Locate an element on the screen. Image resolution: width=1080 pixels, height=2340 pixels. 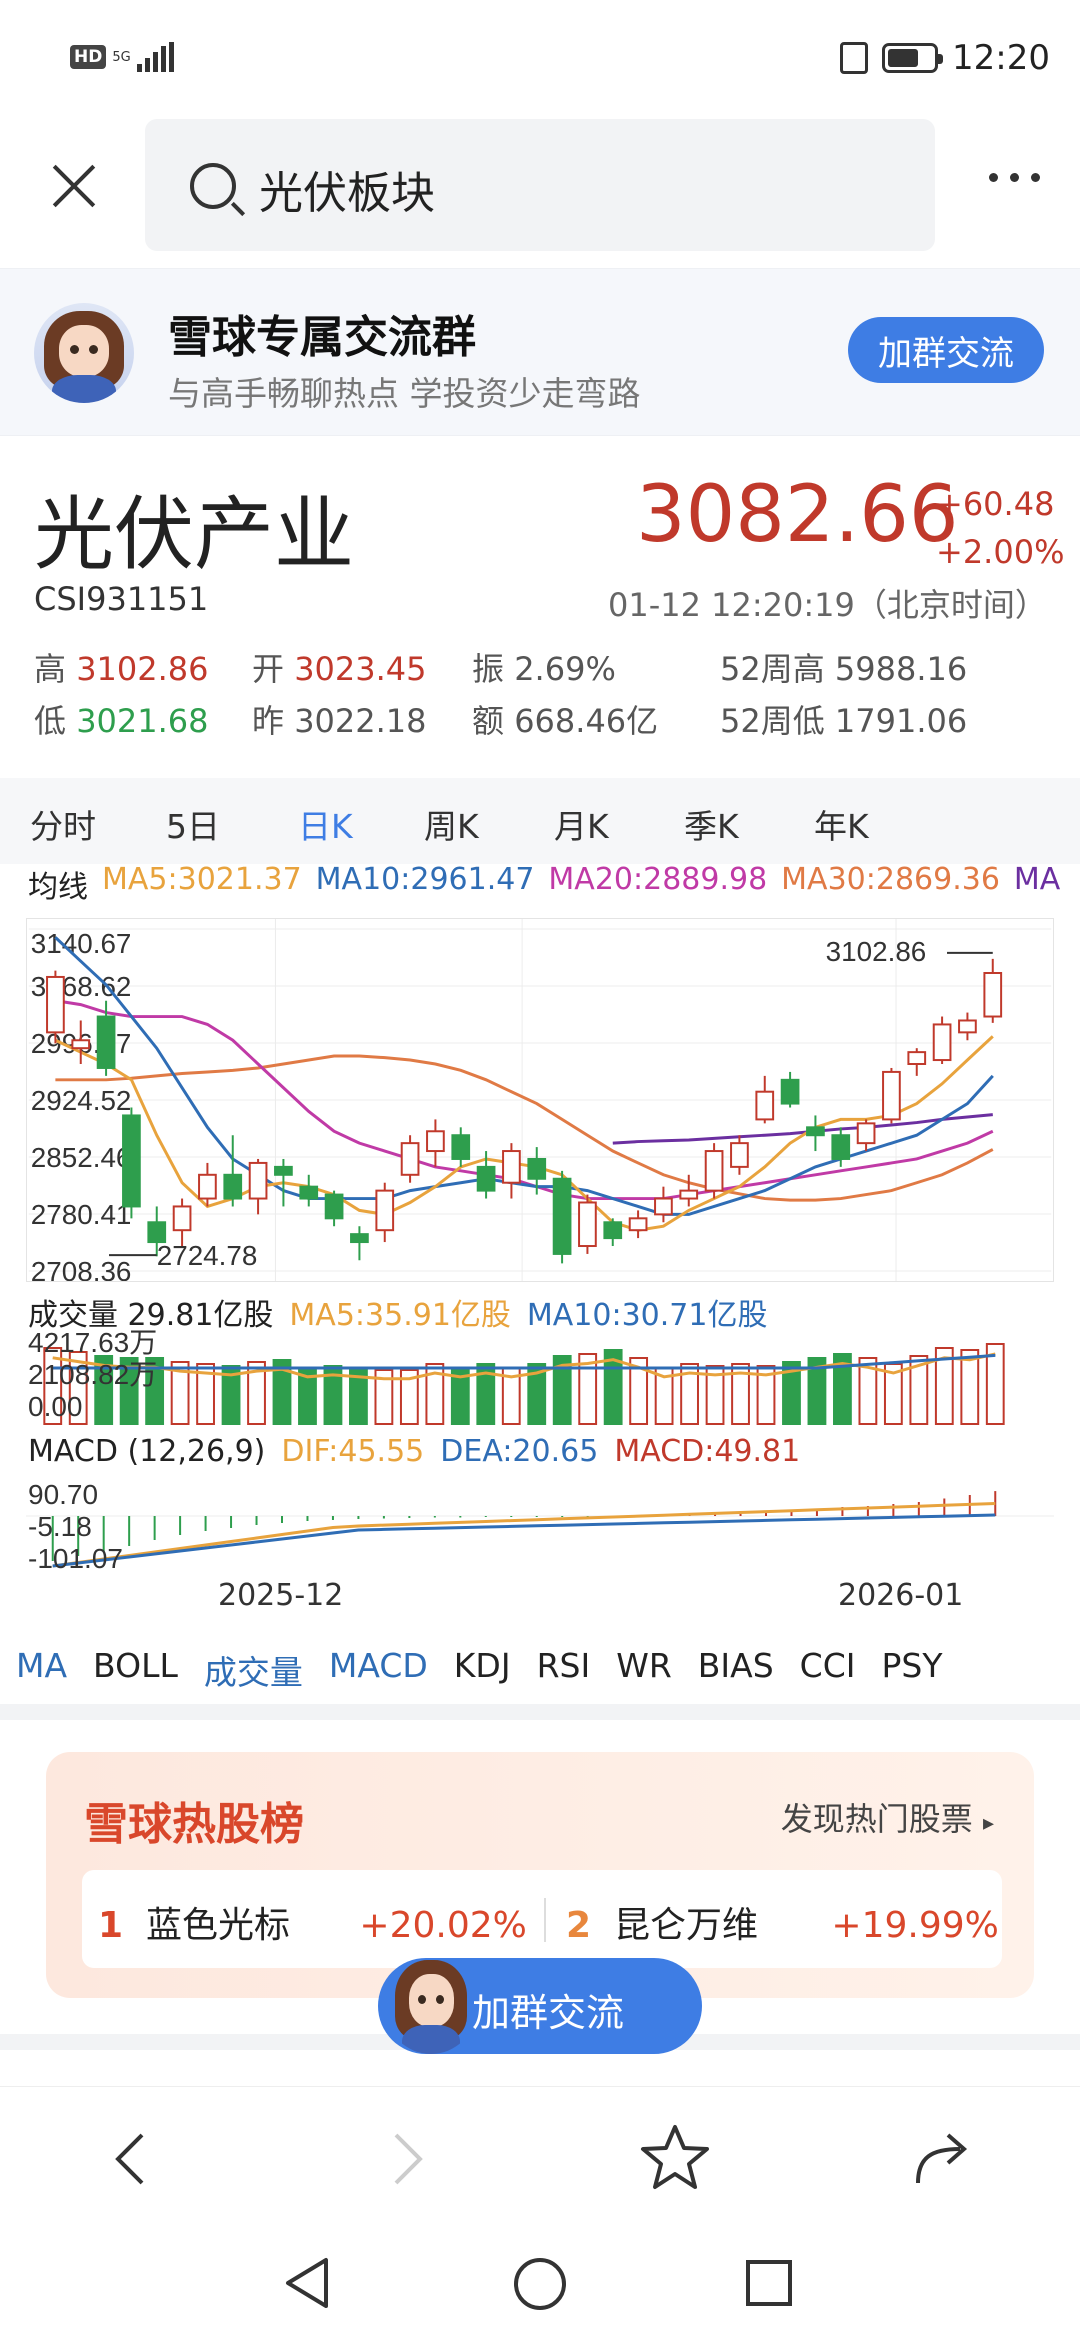
indicator-tabs: MA BOLL 成交量 MACD KDJ RSI WR BIAS CCI PSY is located at coordinates (548, 1676).